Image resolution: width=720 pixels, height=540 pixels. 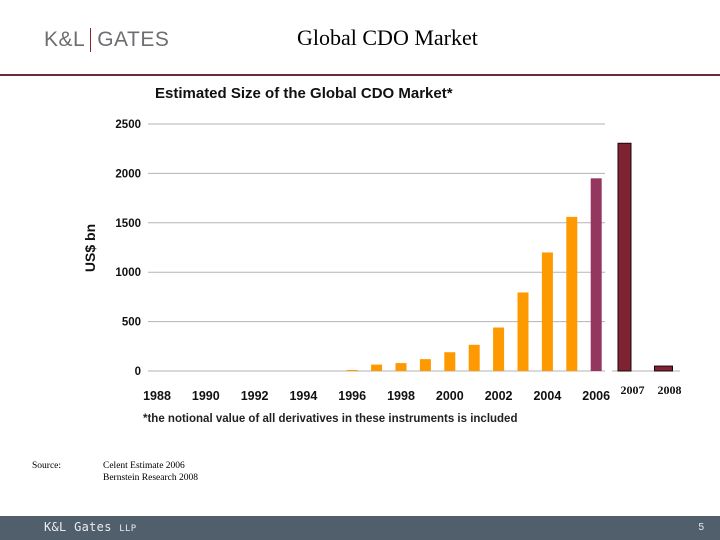 I want to click on bar-2003, so click(x=523, y=331).